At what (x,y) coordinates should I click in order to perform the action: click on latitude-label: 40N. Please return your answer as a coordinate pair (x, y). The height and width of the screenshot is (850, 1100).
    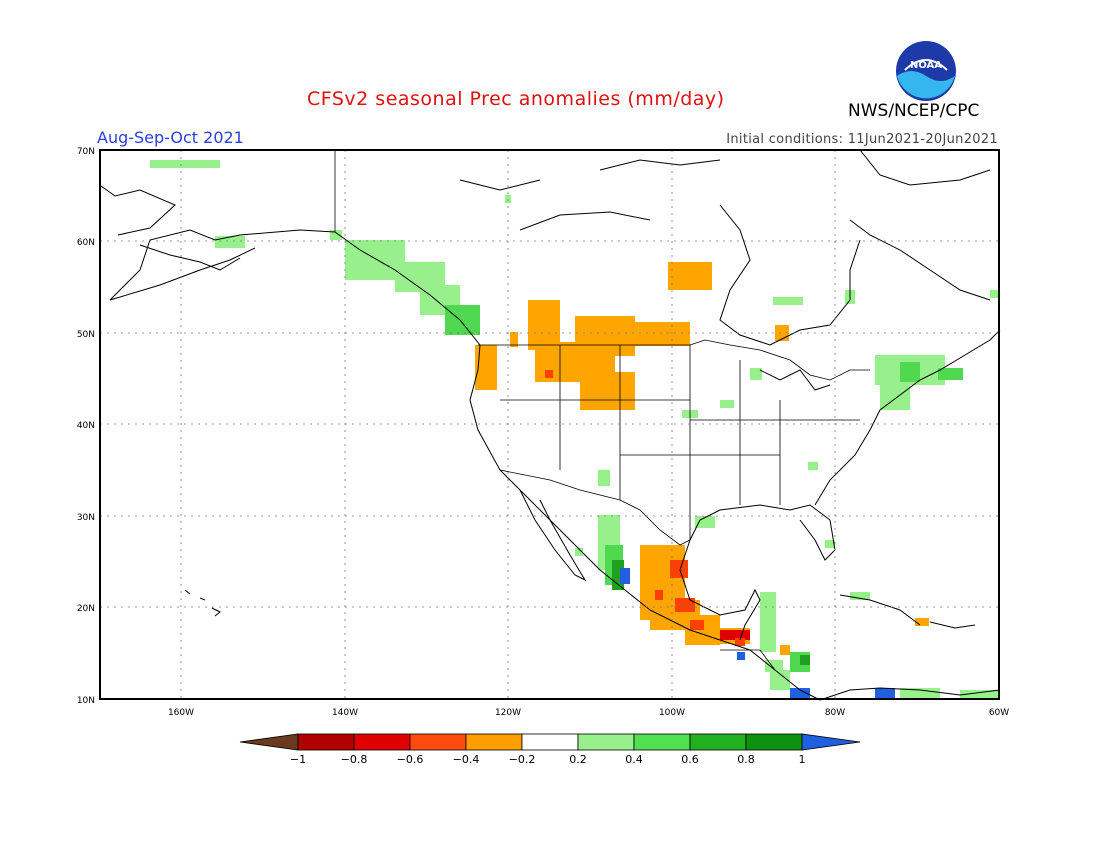
    Looking at the image, I should click on (86, 426).